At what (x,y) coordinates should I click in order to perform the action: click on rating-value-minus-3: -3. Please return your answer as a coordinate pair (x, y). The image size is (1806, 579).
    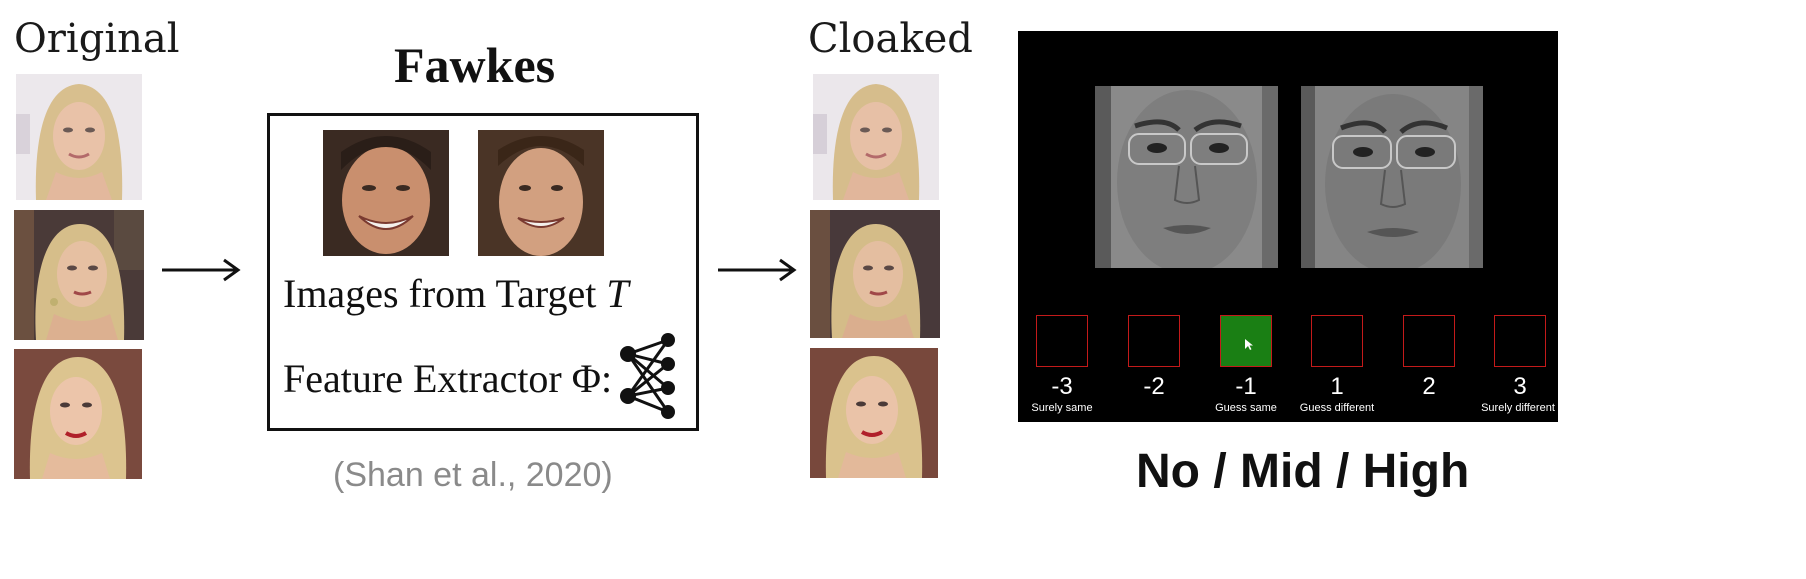
    Looking at the image, I should click on (1062, 386).